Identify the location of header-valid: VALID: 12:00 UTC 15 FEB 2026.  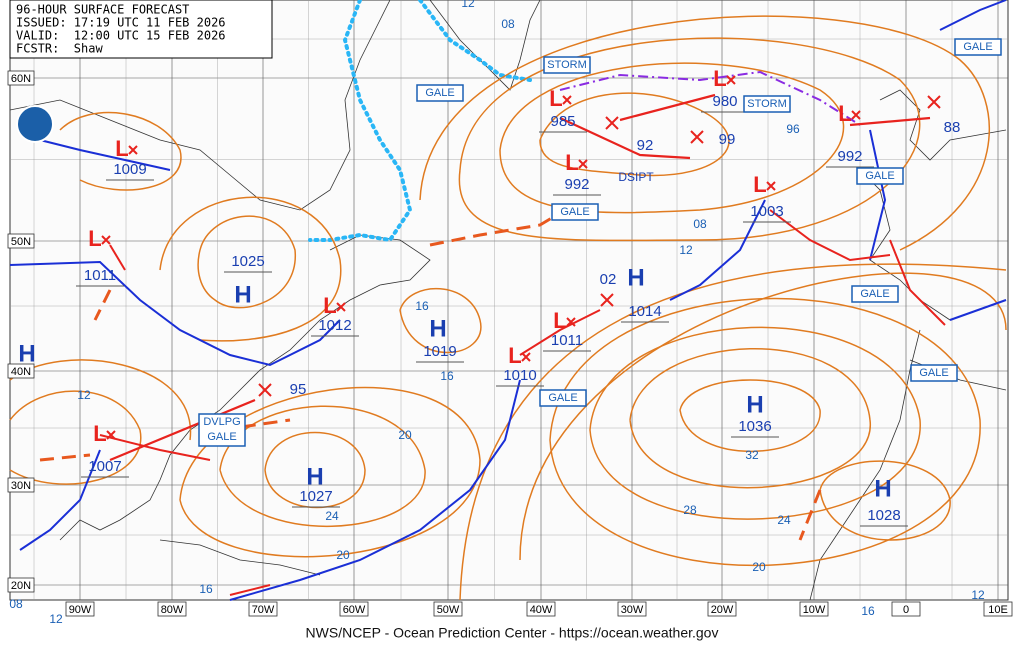
(121, 36).